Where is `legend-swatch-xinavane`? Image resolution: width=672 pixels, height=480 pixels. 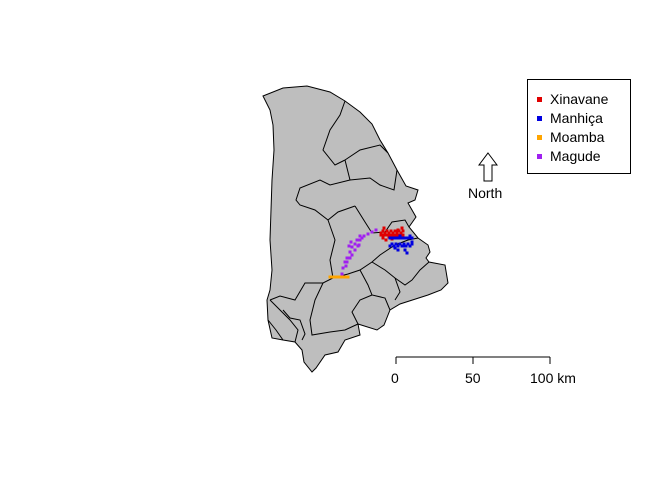
legend-swatch-xinavane is located at coordinates (539, 99).